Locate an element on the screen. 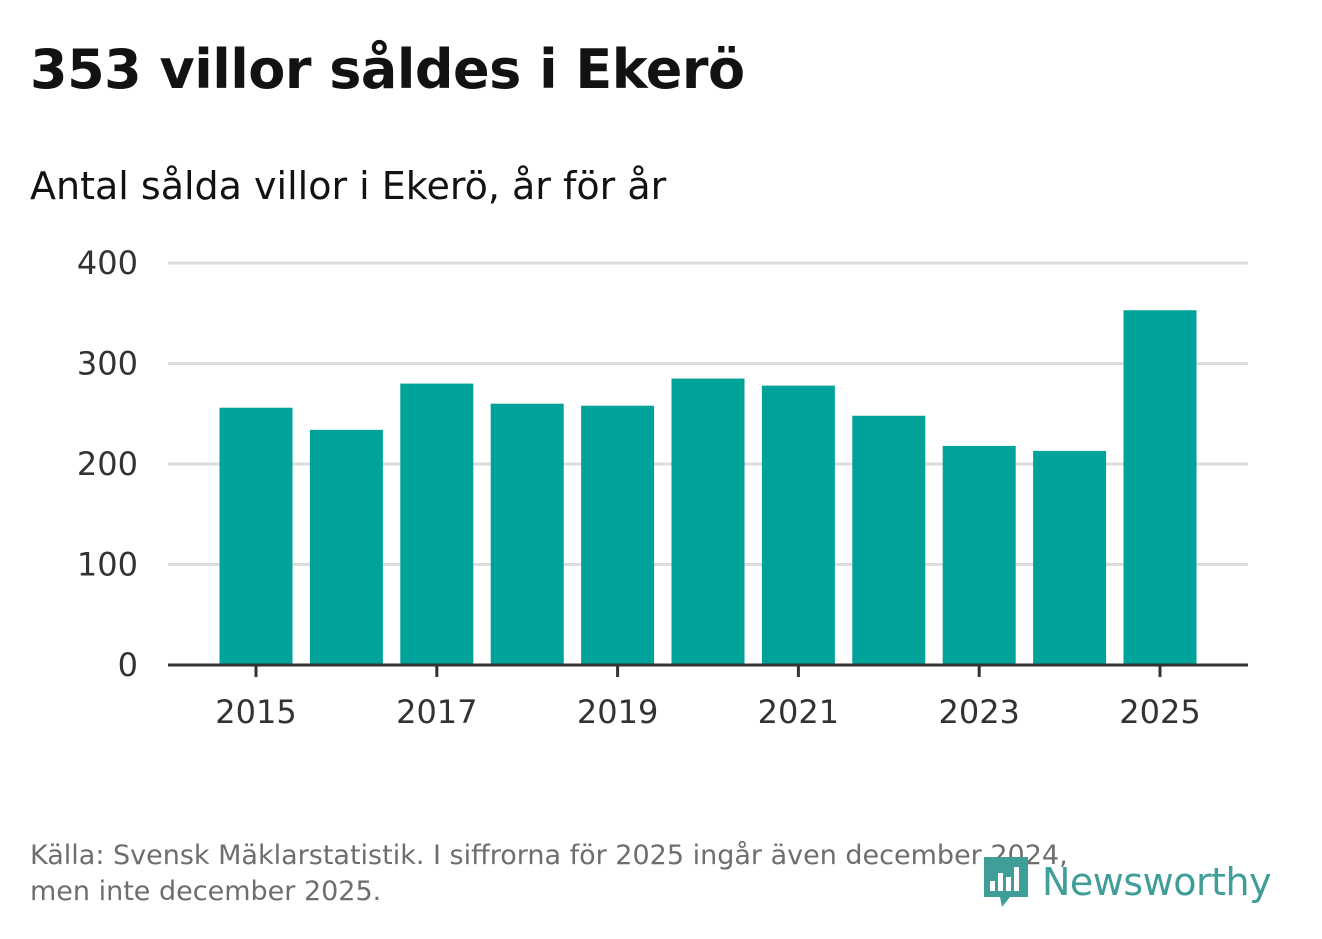 This screenshot has width=1322, height=939. bar-2023 is located at coordinates (979, 555).